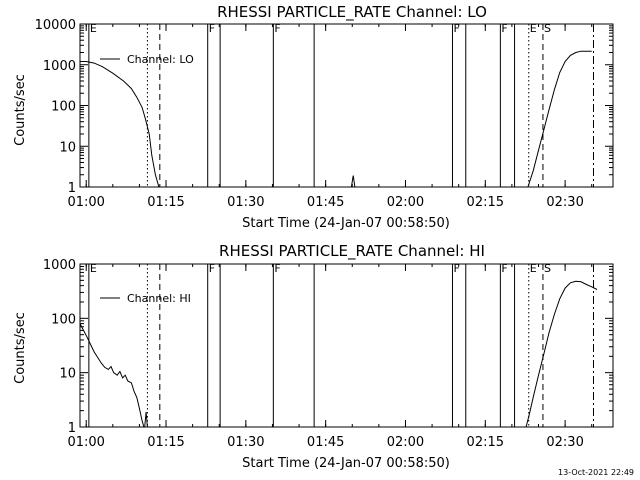 Image resolution: width=640 pixels, height=480 pixels. Describe the element at coordinates (55, 25) in the screenshot. I see `y-tick-label: 10000` at that location.